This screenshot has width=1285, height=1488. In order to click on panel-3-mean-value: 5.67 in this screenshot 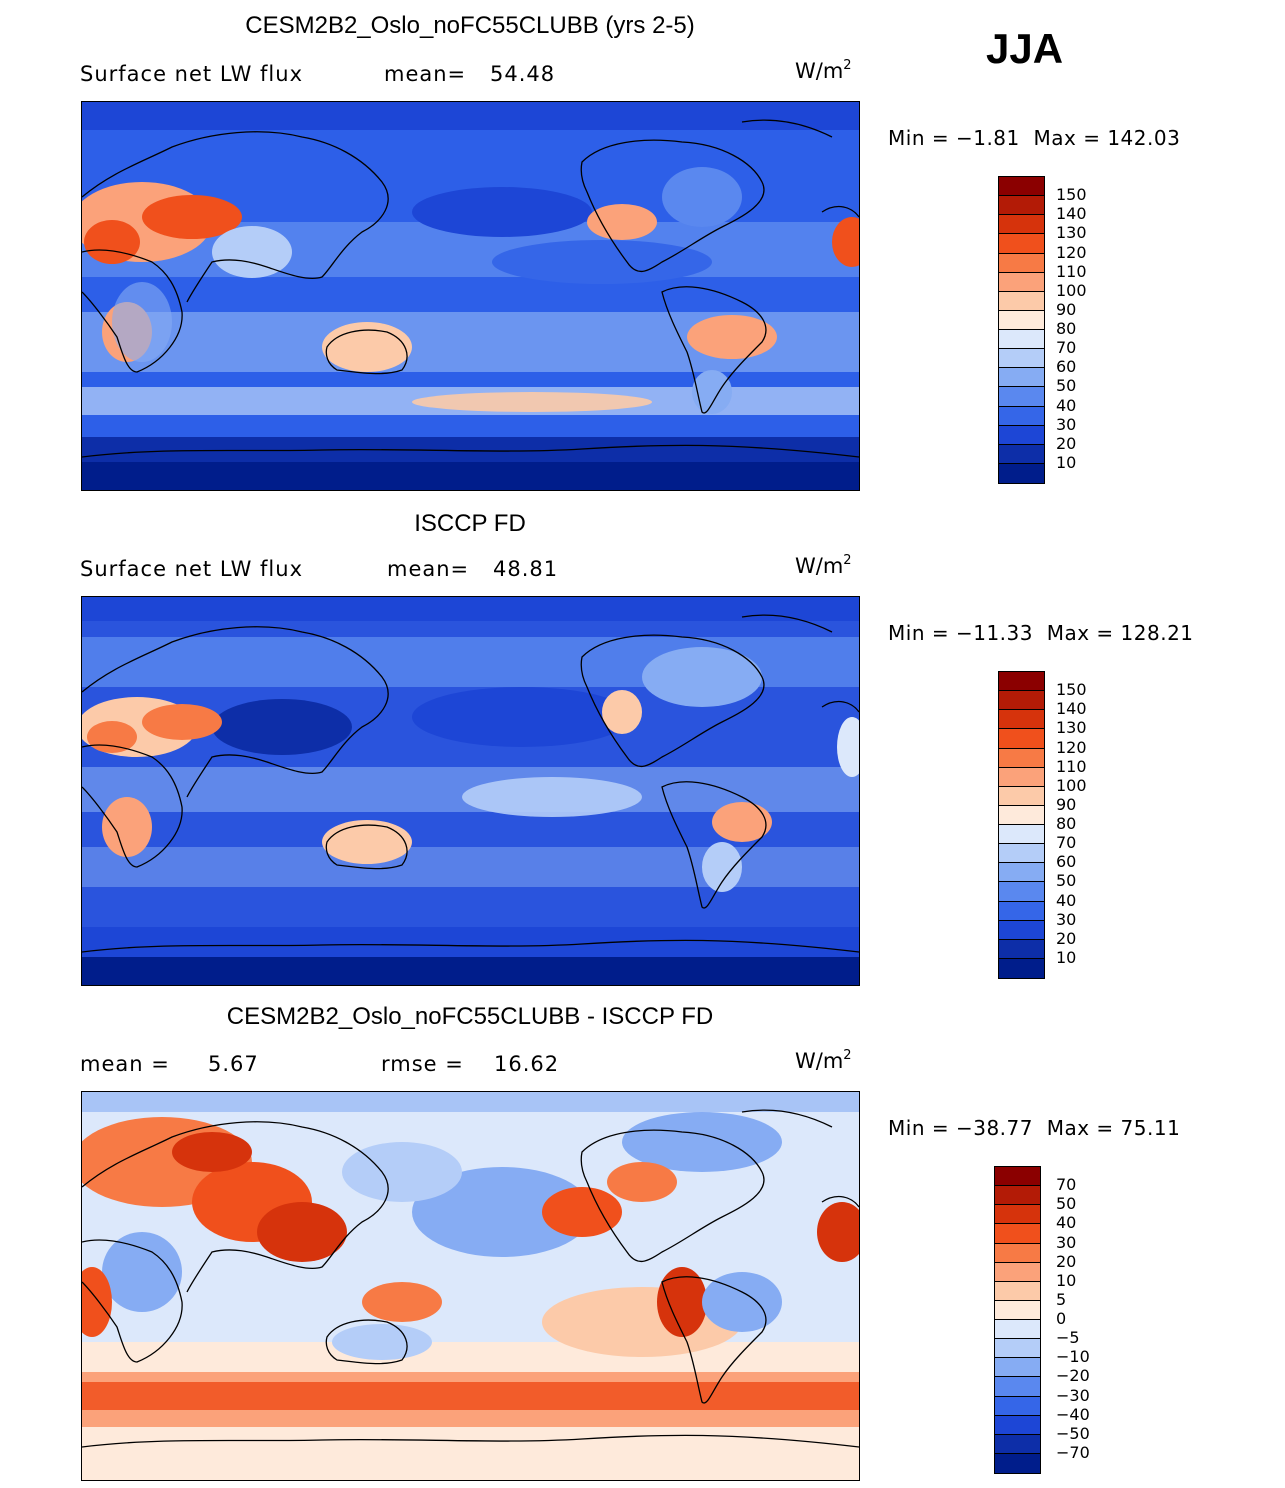, I will do `click(233, 1064)`.